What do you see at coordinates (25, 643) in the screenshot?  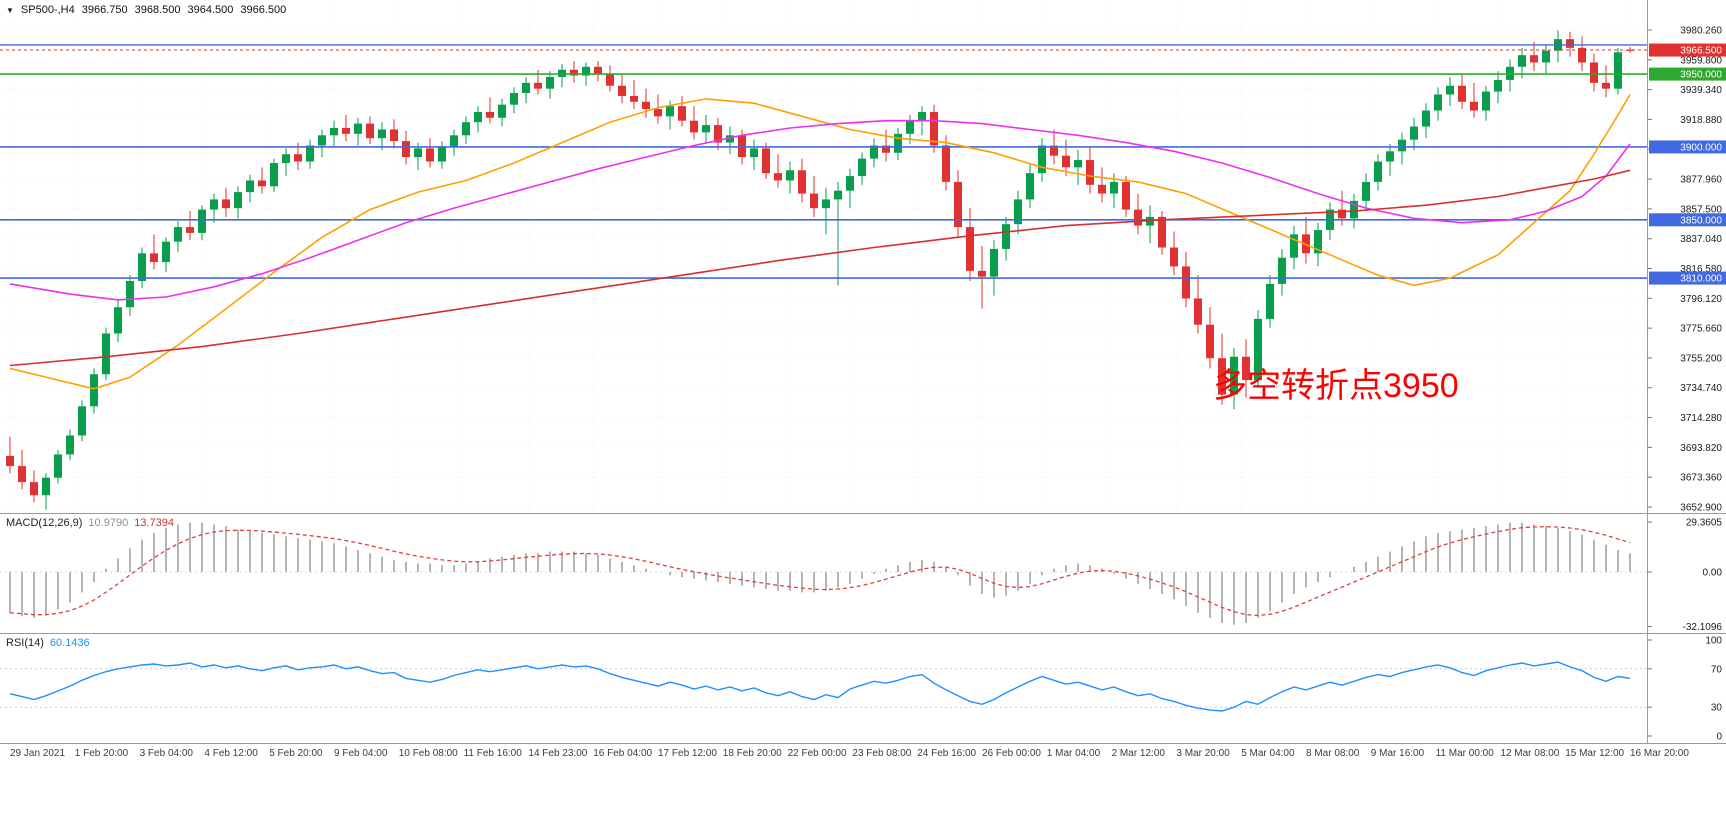 I see `rsi-label: RSI(14)` at bounding box center [25, 643].